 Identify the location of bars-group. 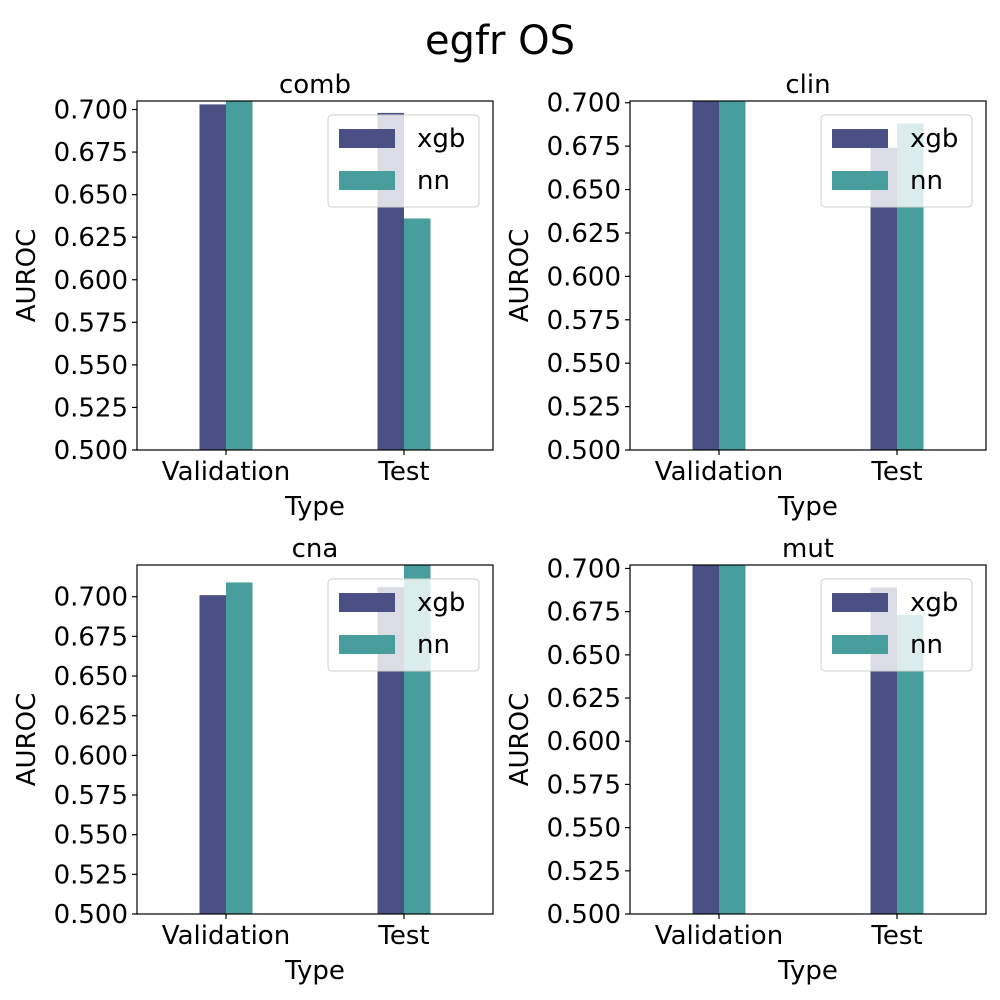
(808, 739).